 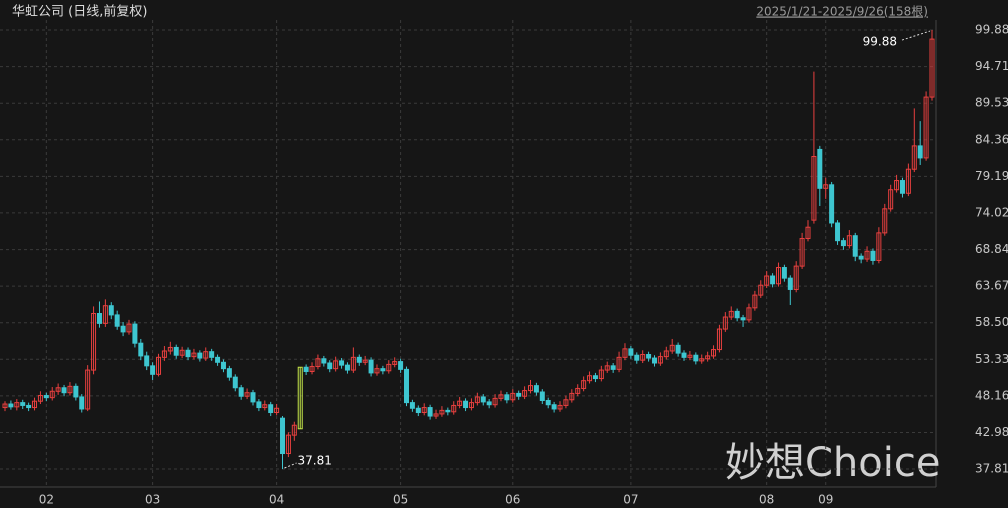 I want to click on y-tick-label: 58.50, so click(x=991, y=322).